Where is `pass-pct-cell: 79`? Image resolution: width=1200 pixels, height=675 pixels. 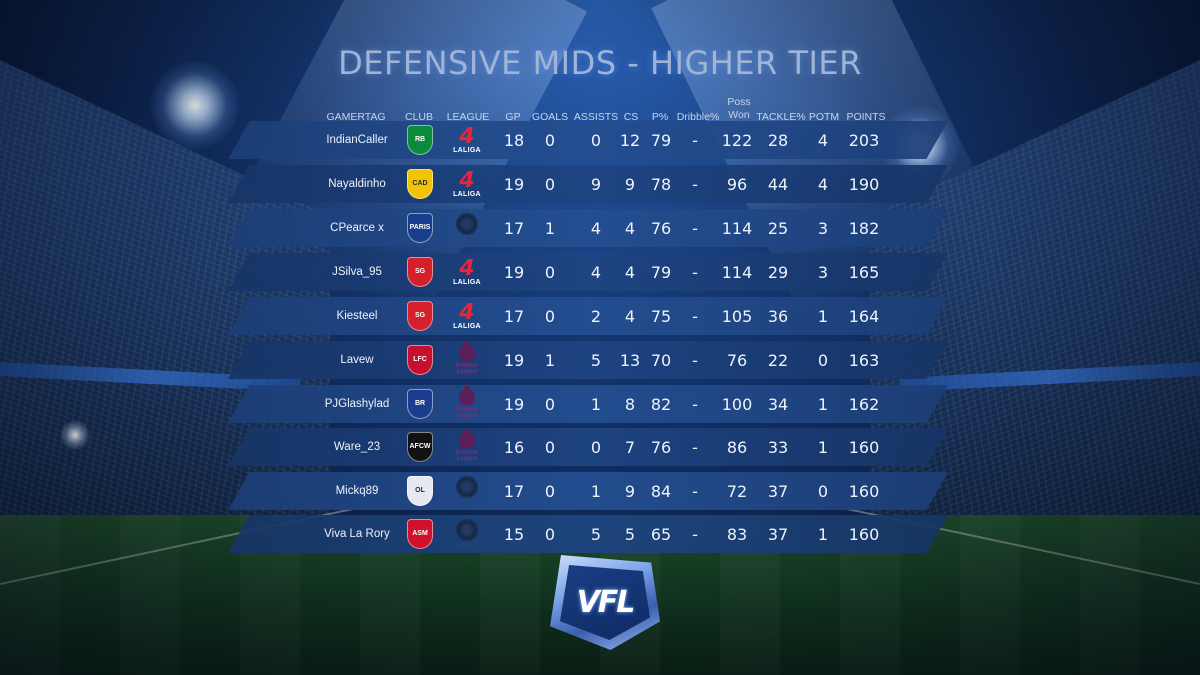 pass-pct-cell: 79 is located at coordinates (661, 272).